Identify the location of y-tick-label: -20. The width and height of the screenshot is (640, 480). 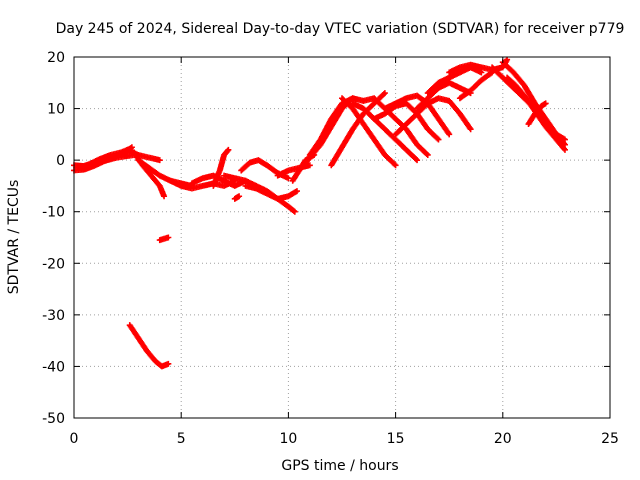
(53, 264).